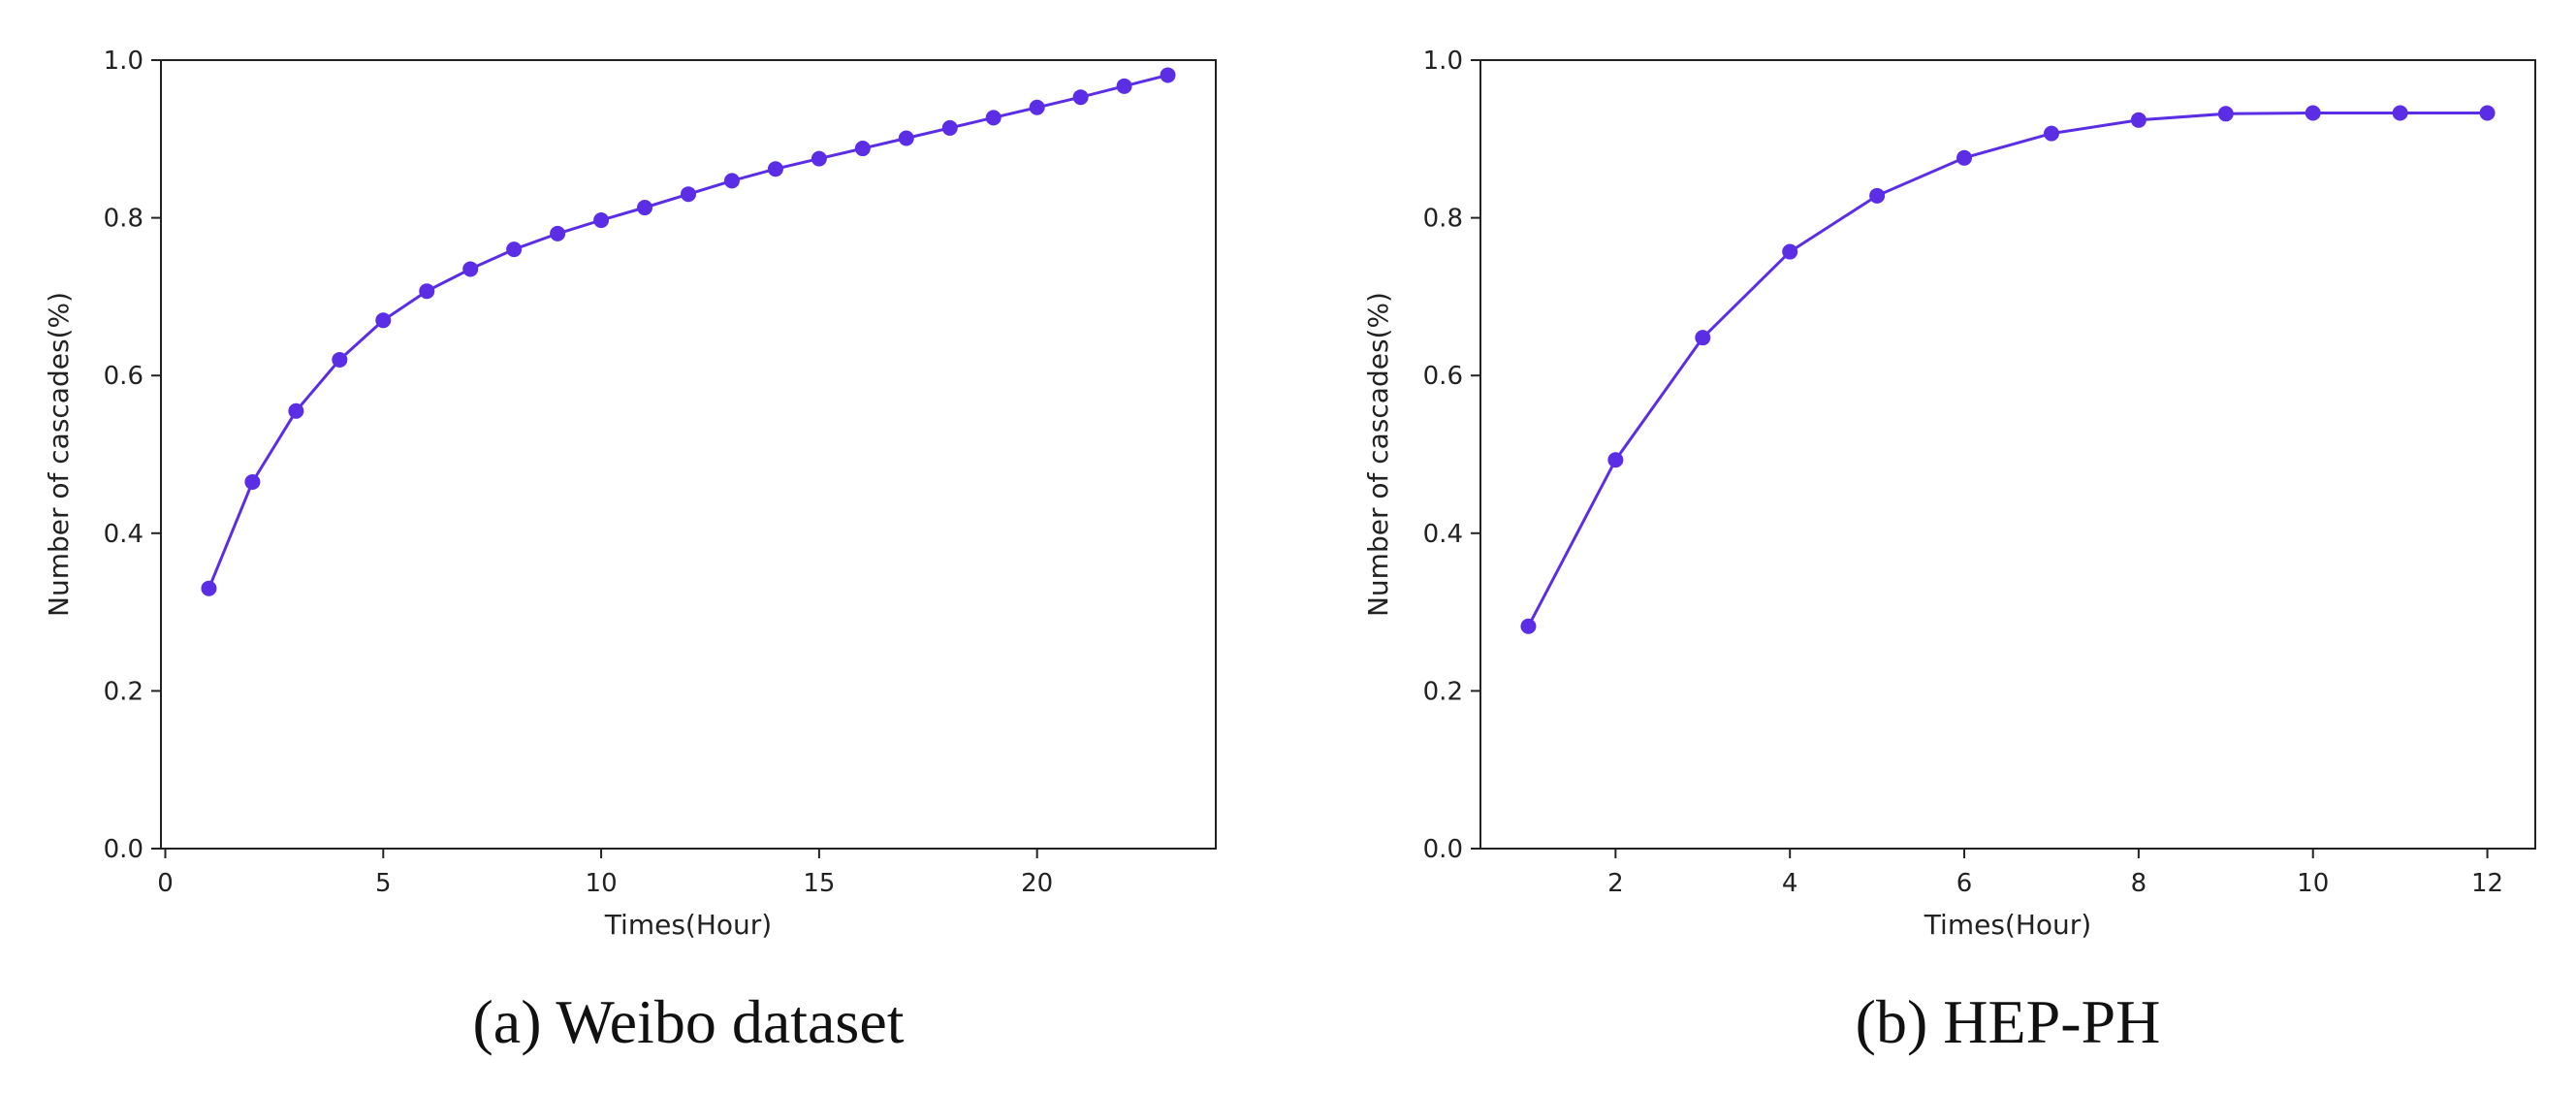 This screenshot has width=2576, height=1093. What do you see at coordinates (2139, 883) in the screenshot?
I see `x-tick-label: 8` at bounding box center [2139, 883].